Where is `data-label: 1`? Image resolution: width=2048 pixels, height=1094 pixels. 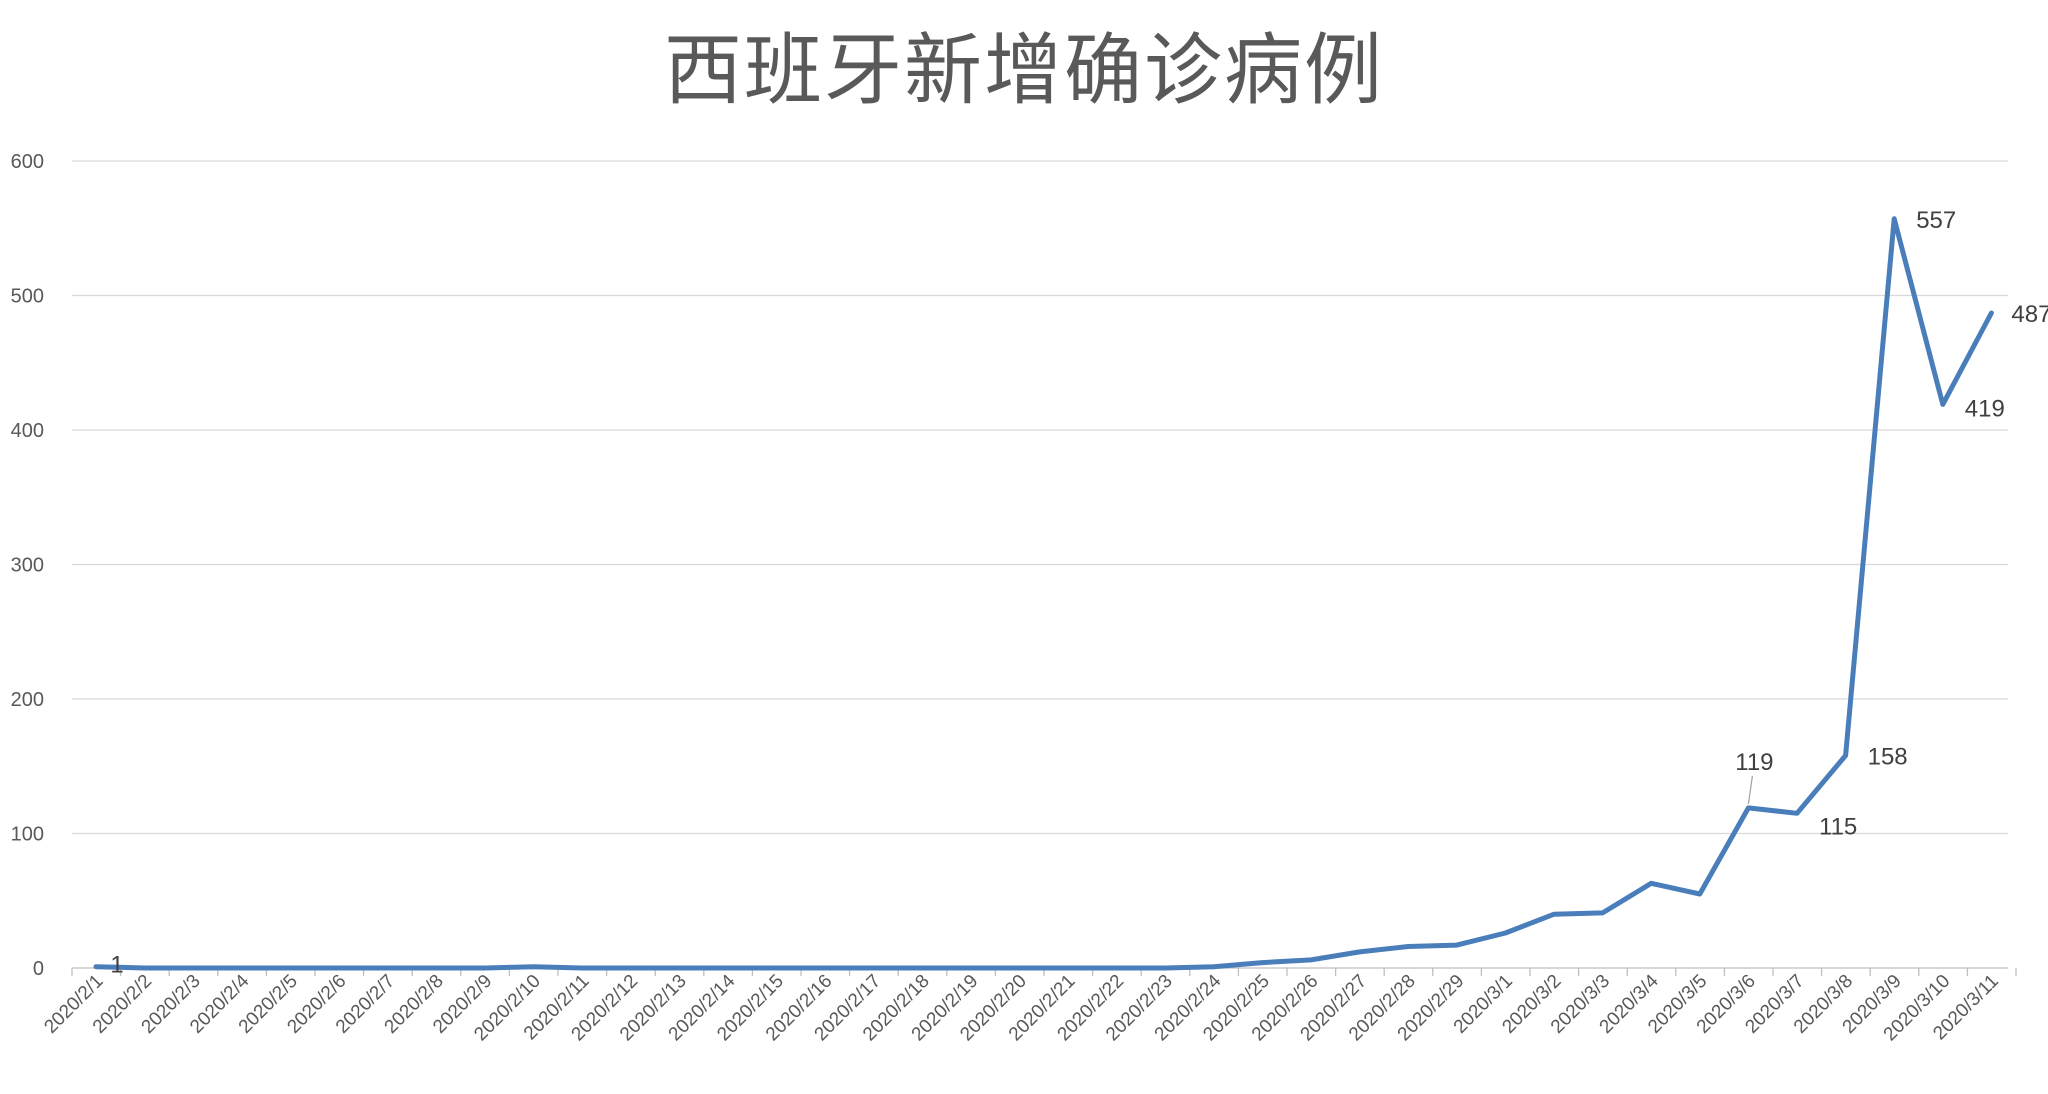
data-label: 1 is located at coordinates (116, 965).